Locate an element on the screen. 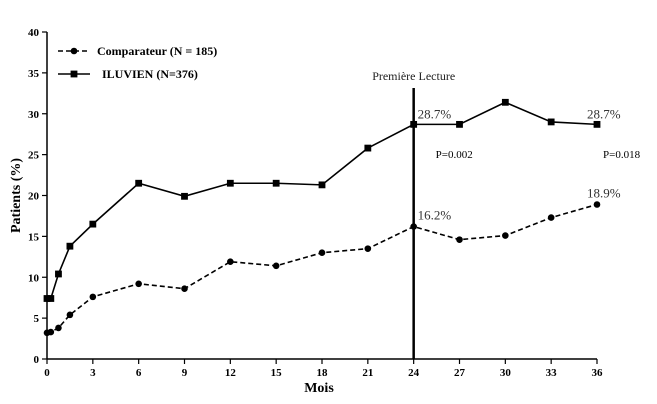  x-axis-title: Mois is located at coordinates (319, 388).